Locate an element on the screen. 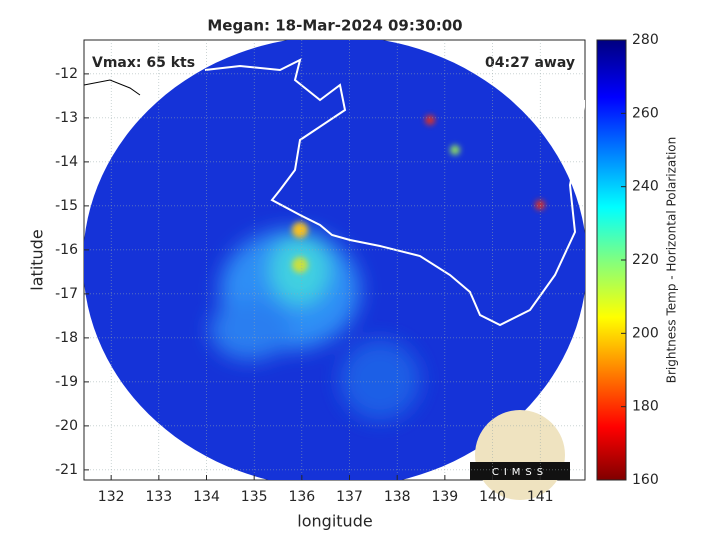 The width and height of the screenshot is (720, 544). y-tick-label: -21 is located at coordinates (66, 470).